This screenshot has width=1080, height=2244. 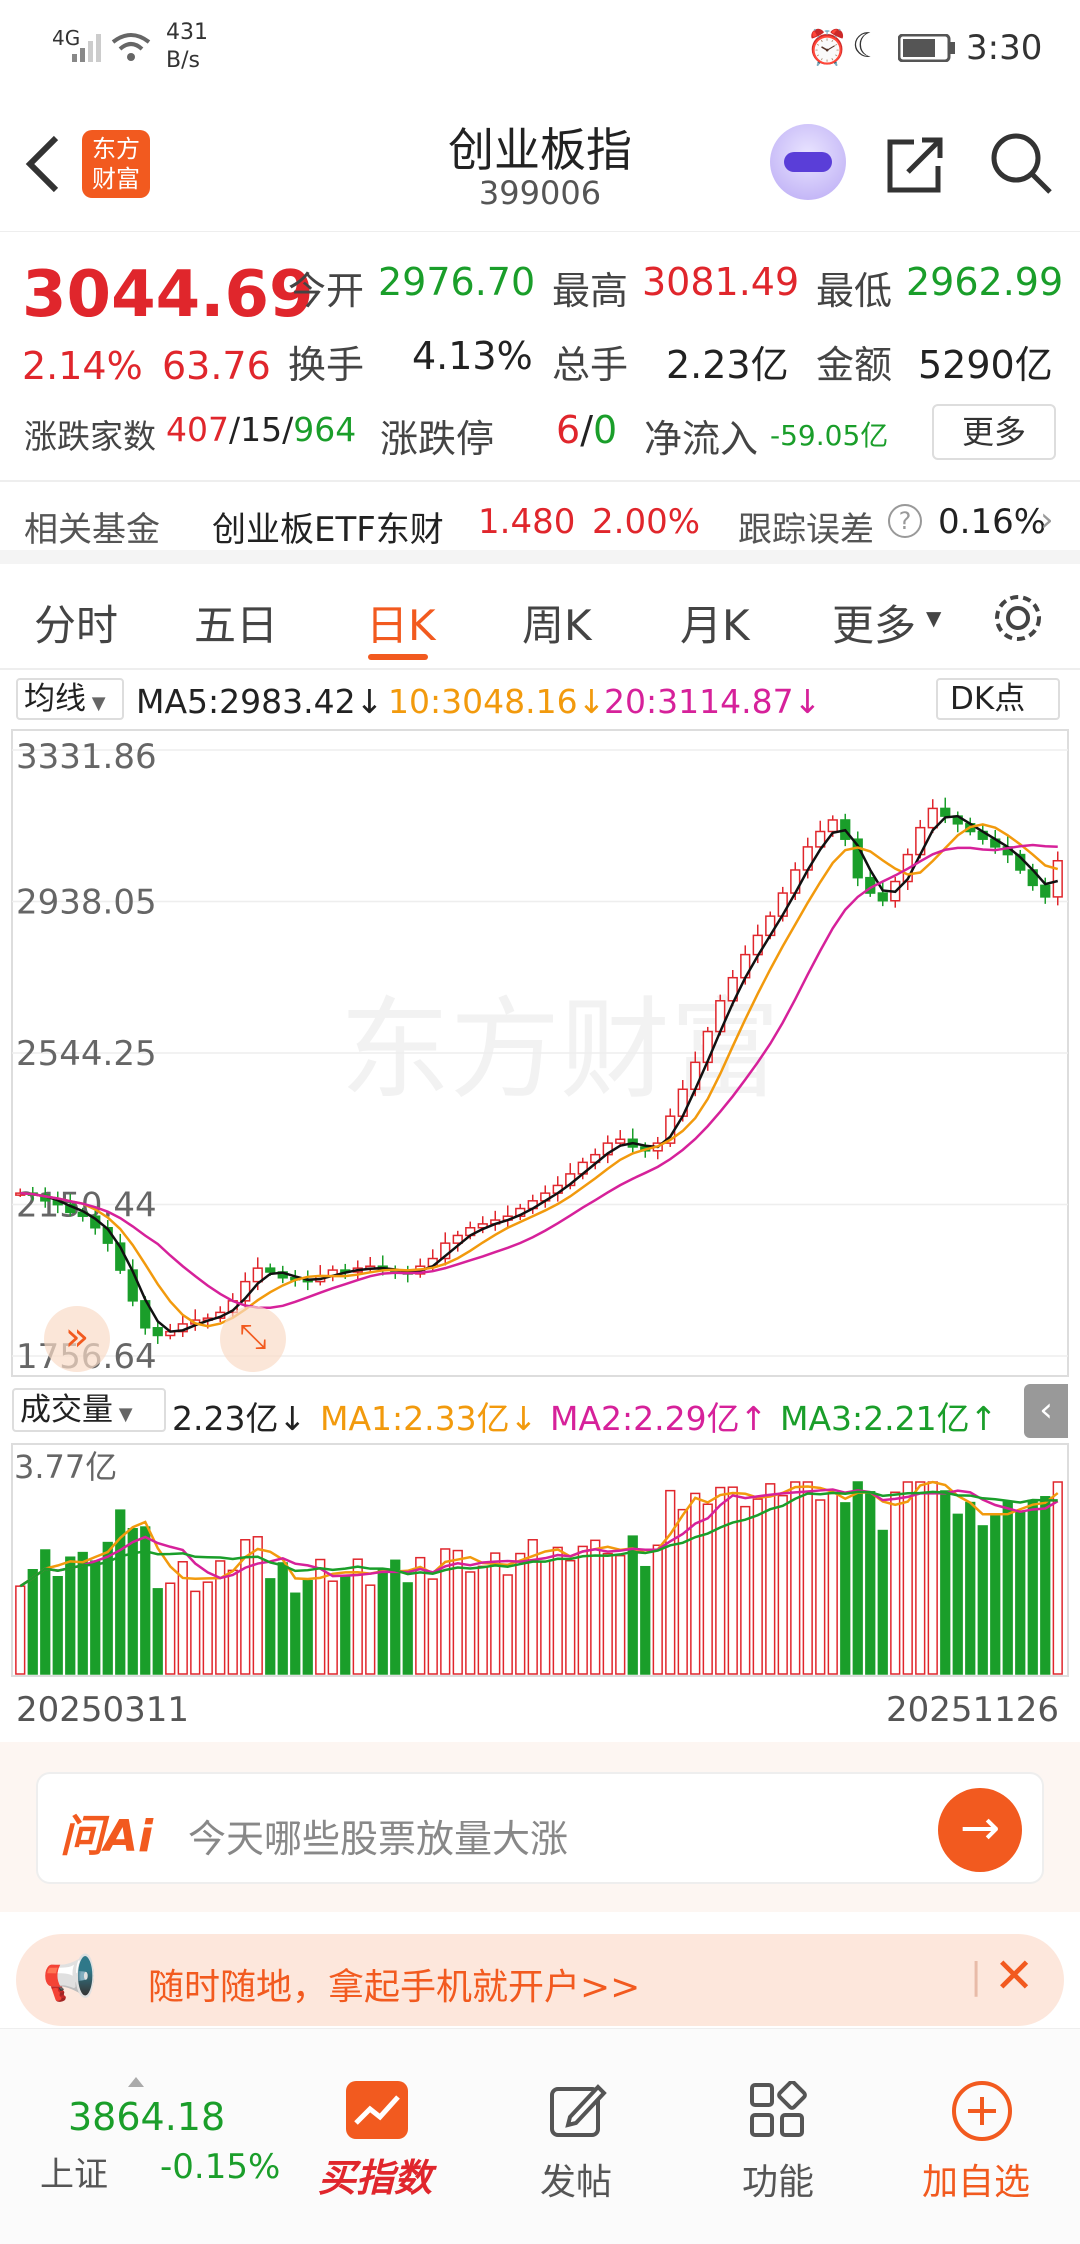 I want to click on expand-left-icon: », so click(x=77, y=1339).